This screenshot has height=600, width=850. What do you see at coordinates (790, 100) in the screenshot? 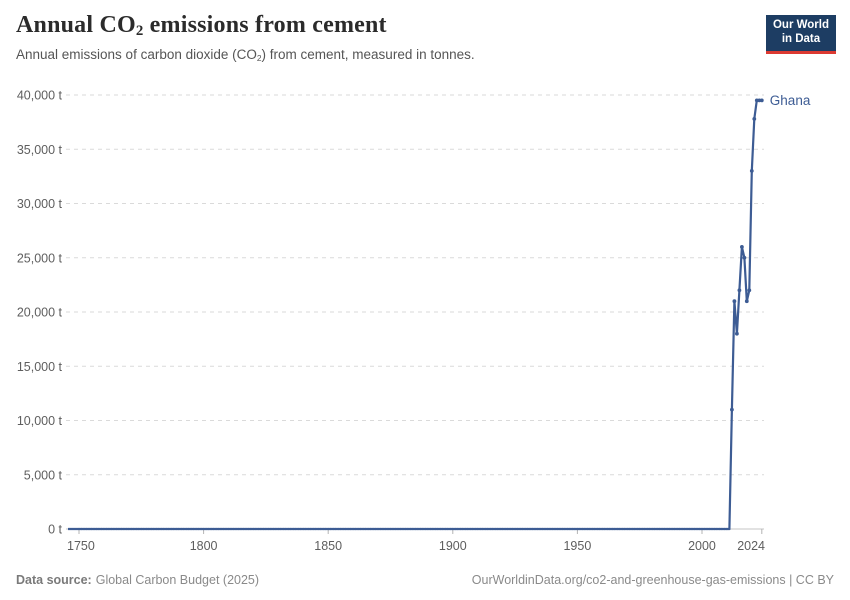
I see `series-label-ghana: Ghana` at bounding box center [790, 100].